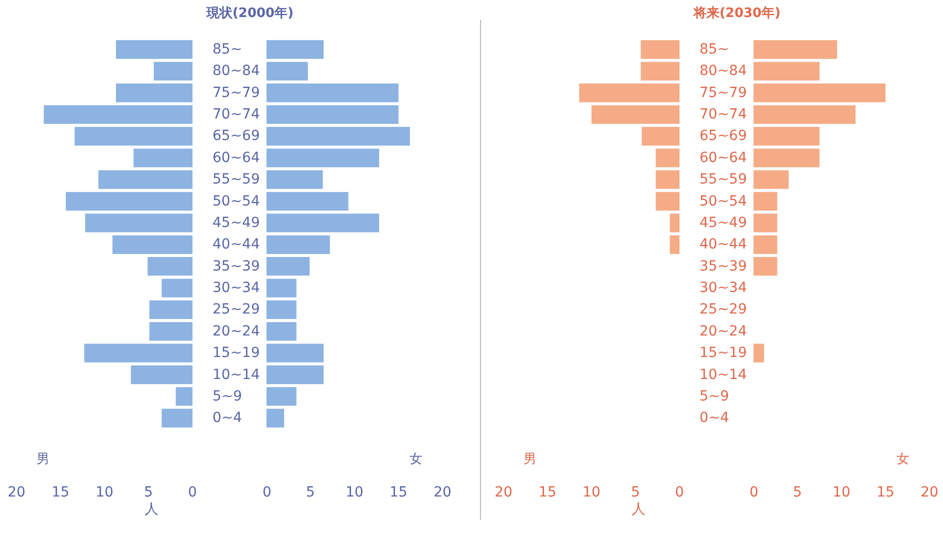  Describe the element at coordinates (715, 50) in the screenshot. I see `y-tick-label: 85~` at that location.